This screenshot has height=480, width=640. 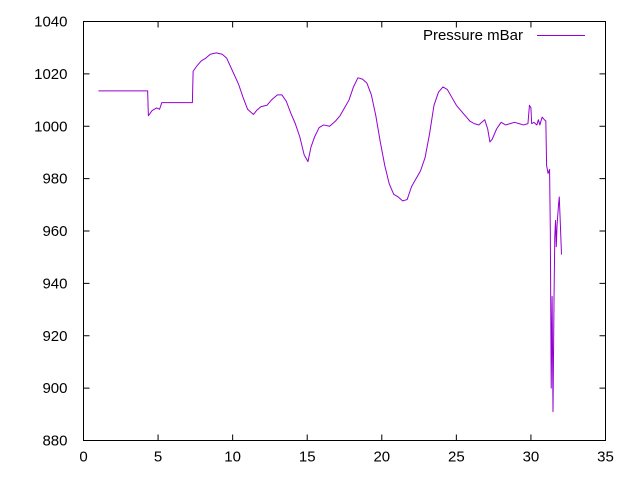 I want to click on legend-label-pressure: Pressure mBar, so click(x=473, y=35).